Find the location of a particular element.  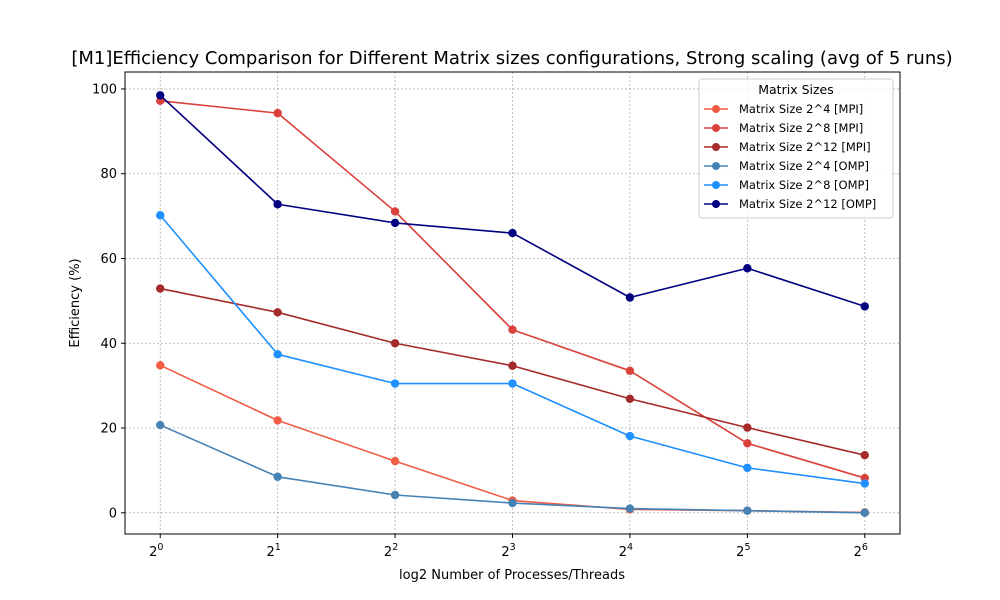

y-axis-ticks: 0 20 40 60 80 100 is located at coordinates (108, 301).